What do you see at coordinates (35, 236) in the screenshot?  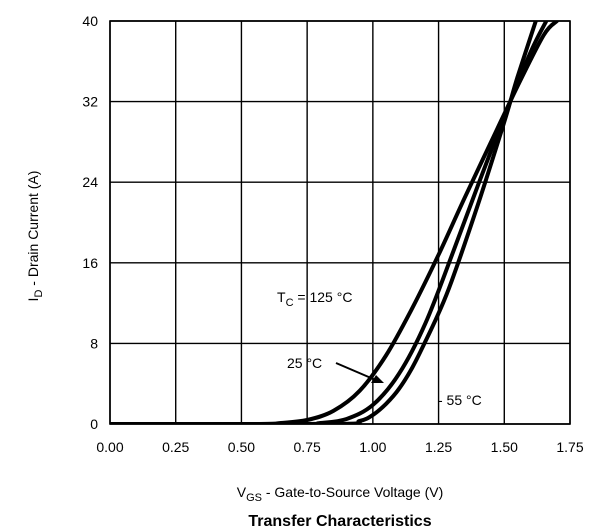 I see `y-axis-label: ID - Drain Current (A)` at bounding box center [35, 236].